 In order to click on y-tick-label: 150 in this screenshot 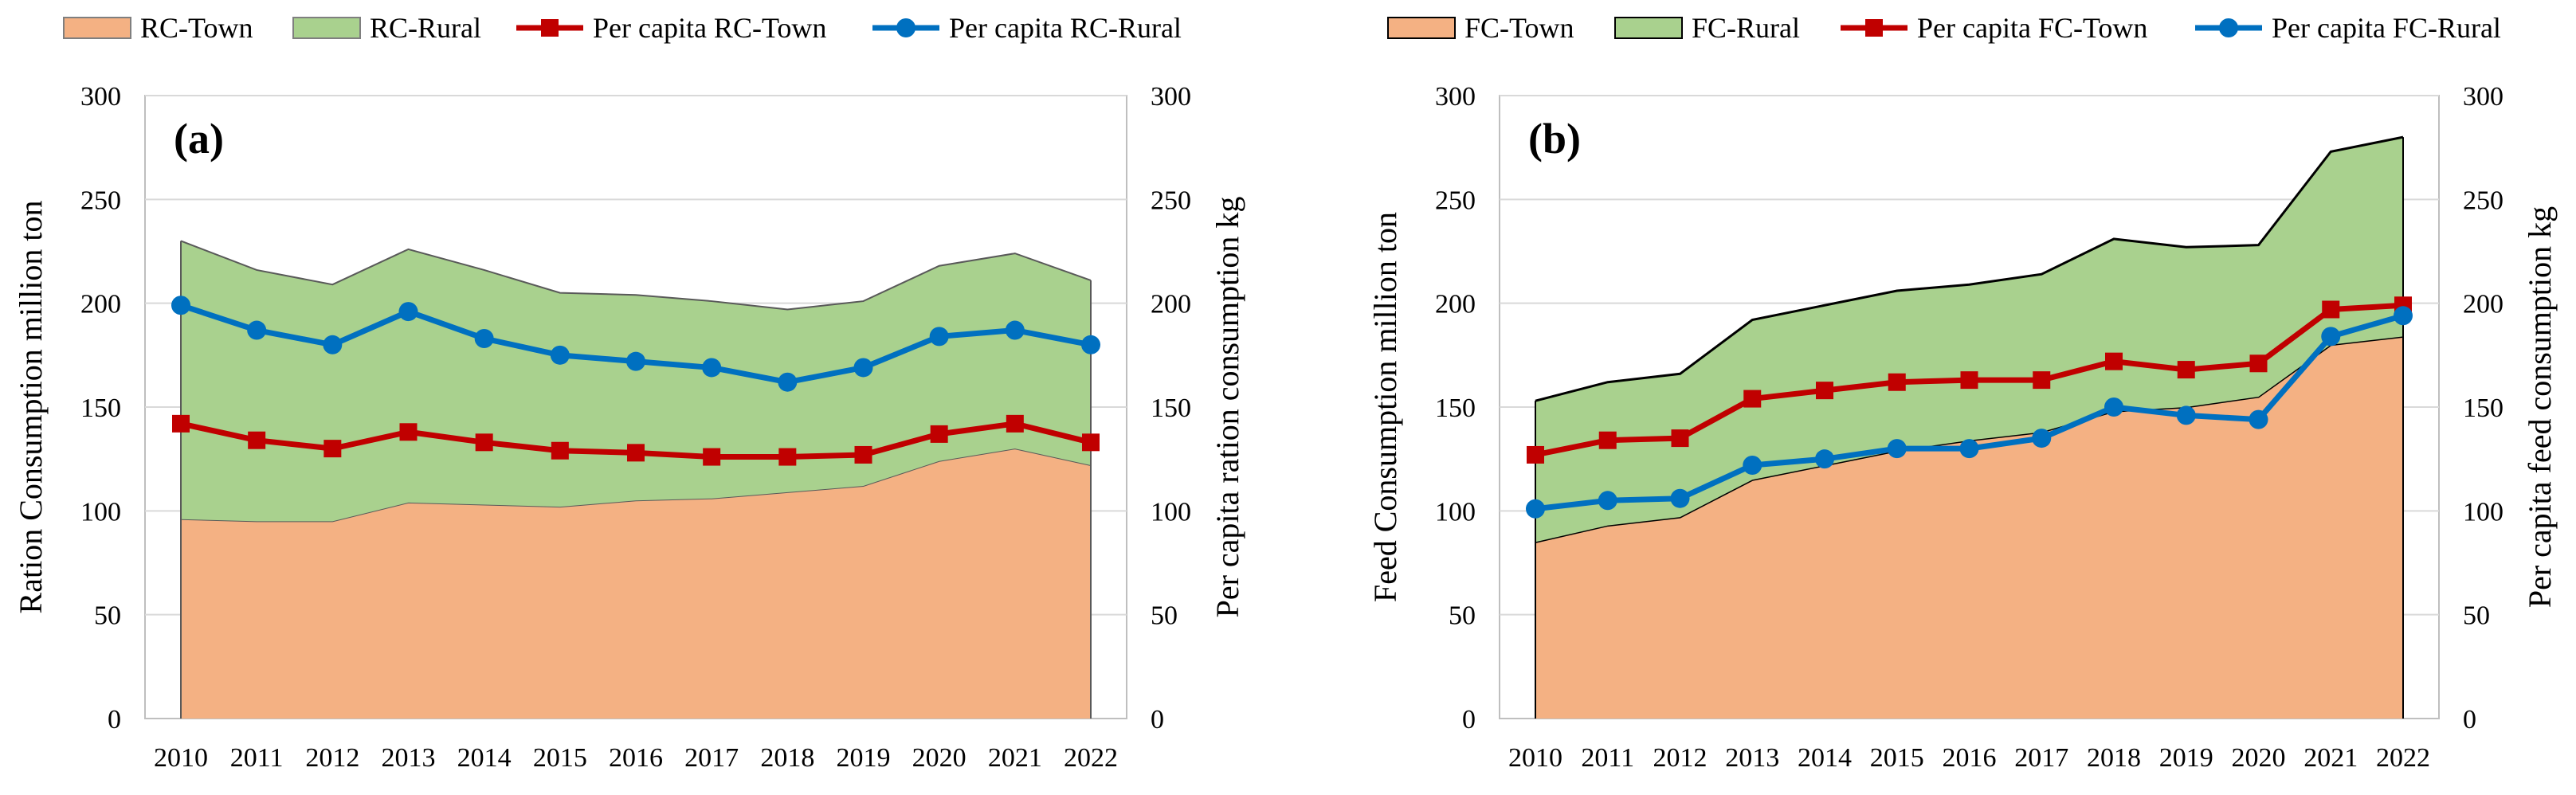, I will do `click(100, 408)`.